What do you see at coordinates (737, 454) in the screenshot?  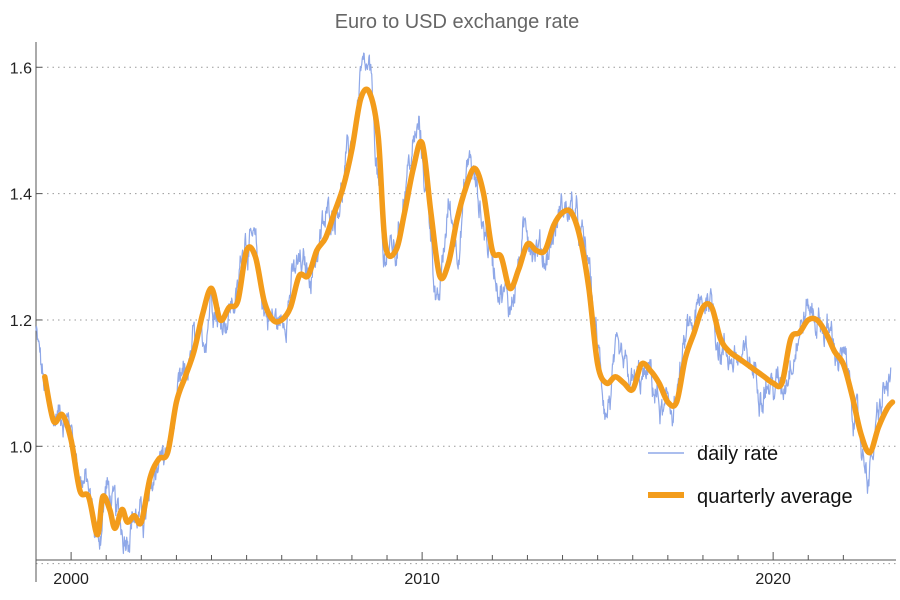 I see `legend-label-daily-rate: daily rate` at bounding box center [737, 454].